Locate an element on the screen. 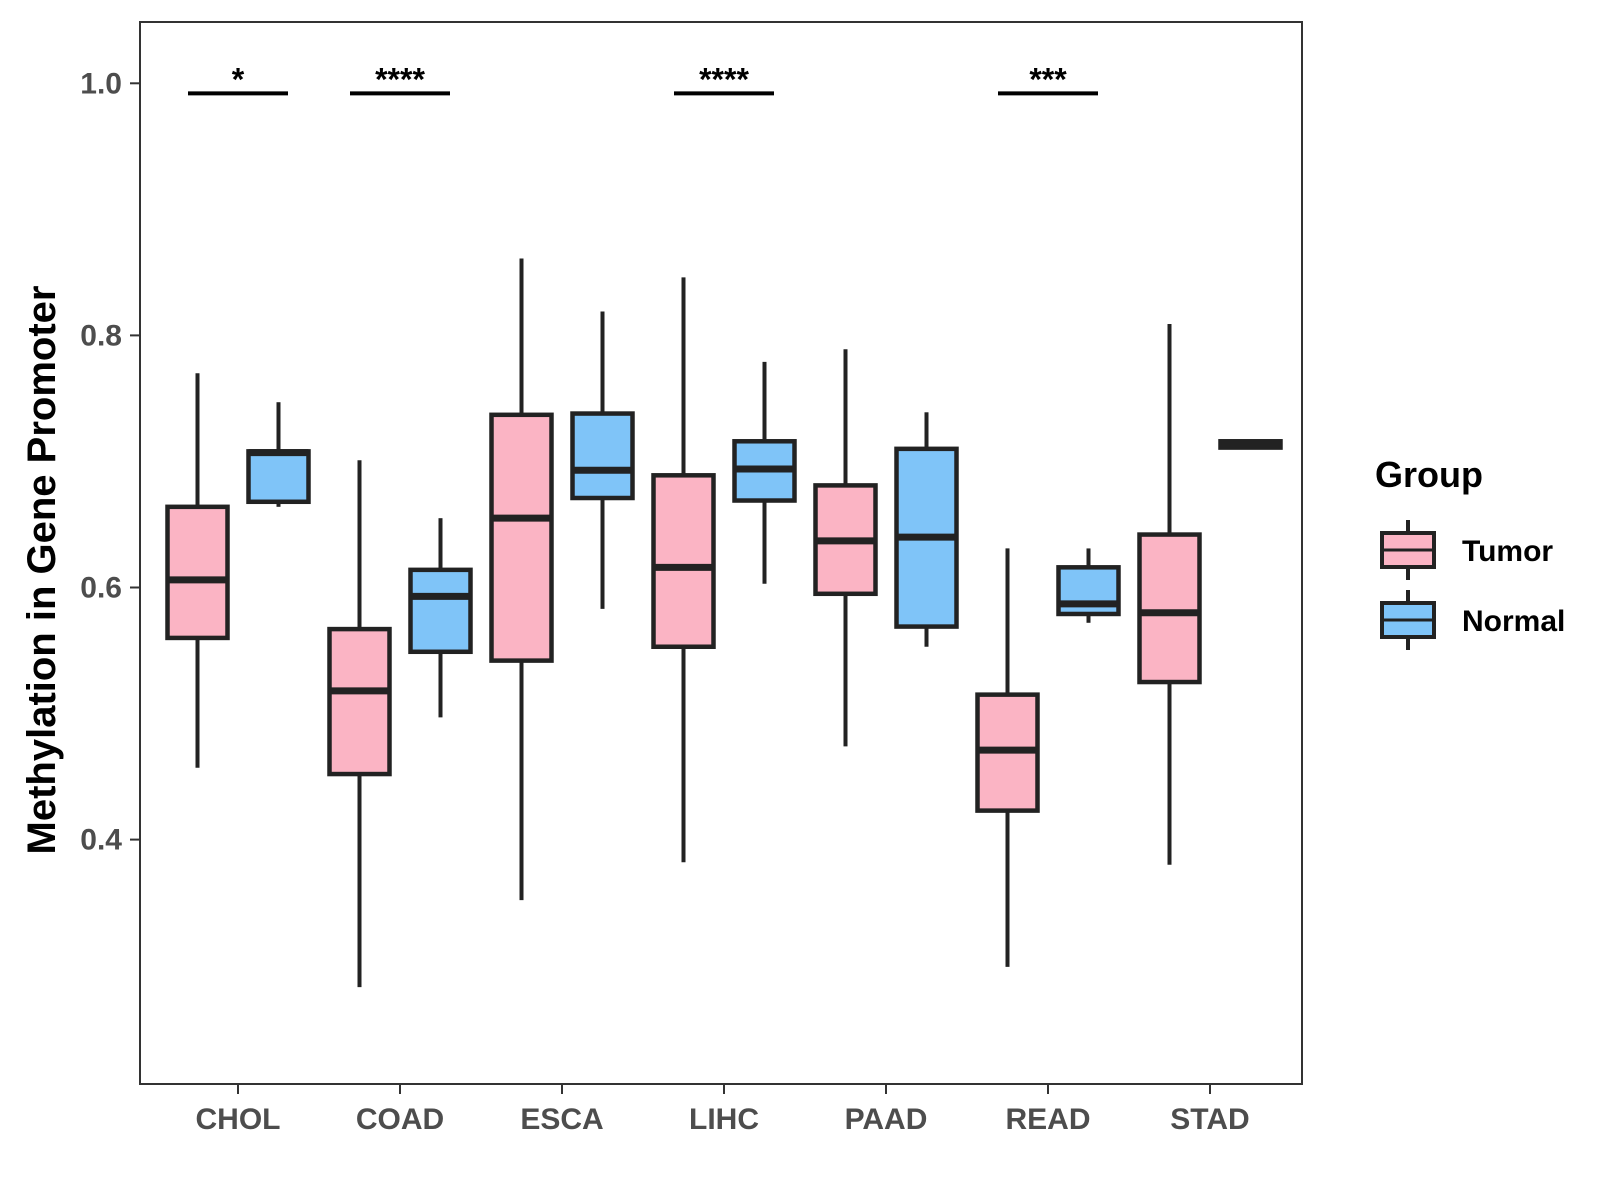 Image resolution: width=1600 pixels, height=1200 pixels. box-tumor-paad is located at coordinates (845, 548).